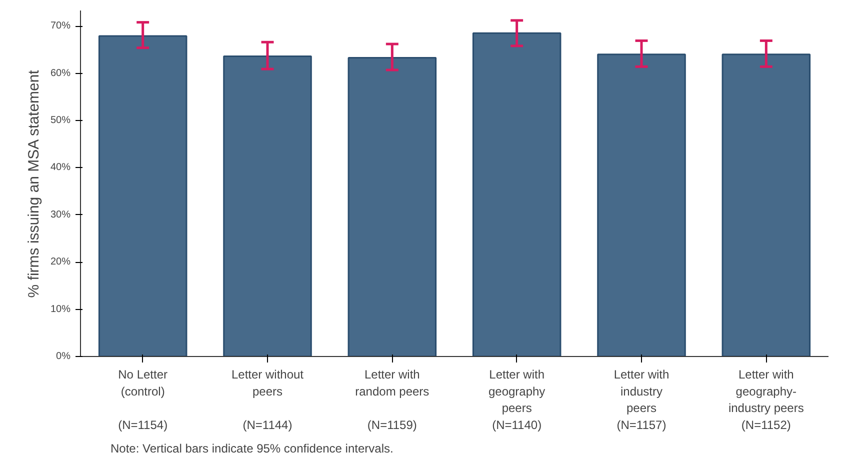 This screenshot has height=460, width=843. Describe the element at coordinates (63, 356) in the screenshot. I see `y-tick-label: 0%` at that location.